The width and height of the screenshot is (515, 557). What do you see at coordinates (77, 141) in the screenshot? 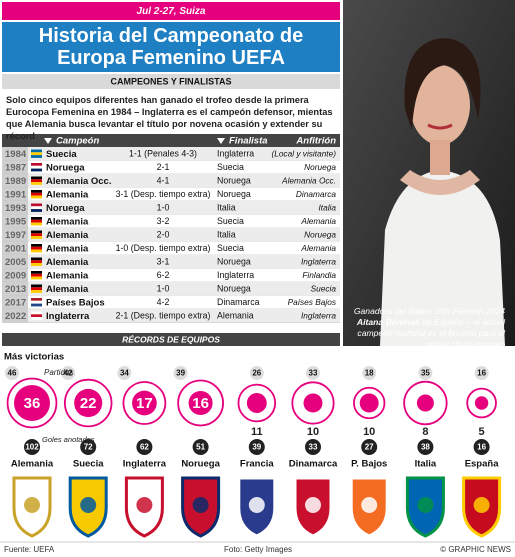
I see `column-header: Campeón` at bounding box center [77, 141].